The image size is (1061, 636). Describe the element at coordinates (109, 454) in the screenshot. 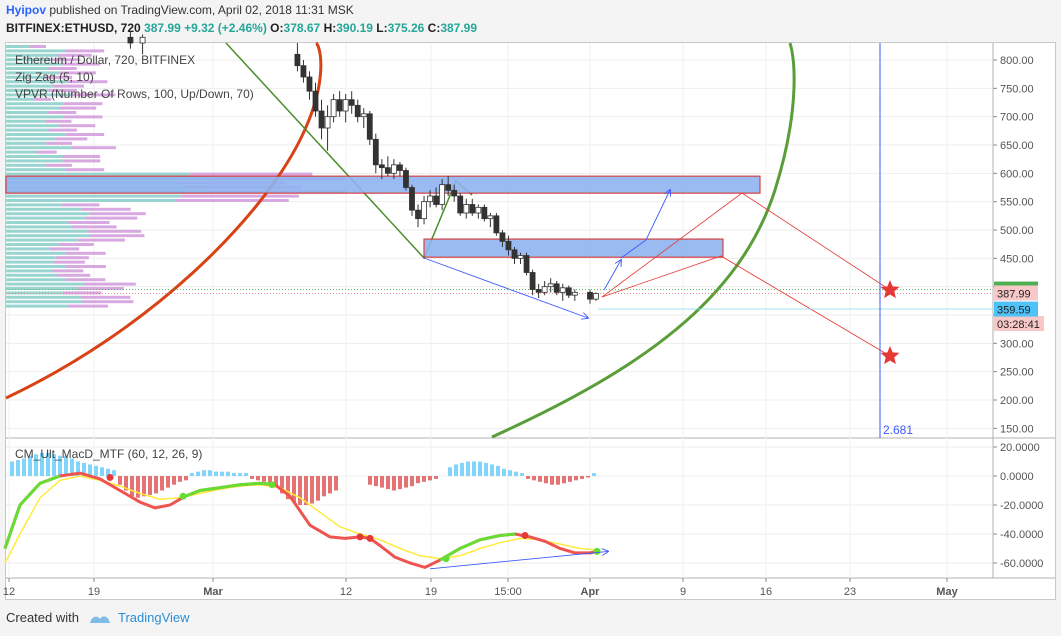

I see `legend-macd: CM_Ult_MacD_MTF (60, 12, 26, 9)` at that location.